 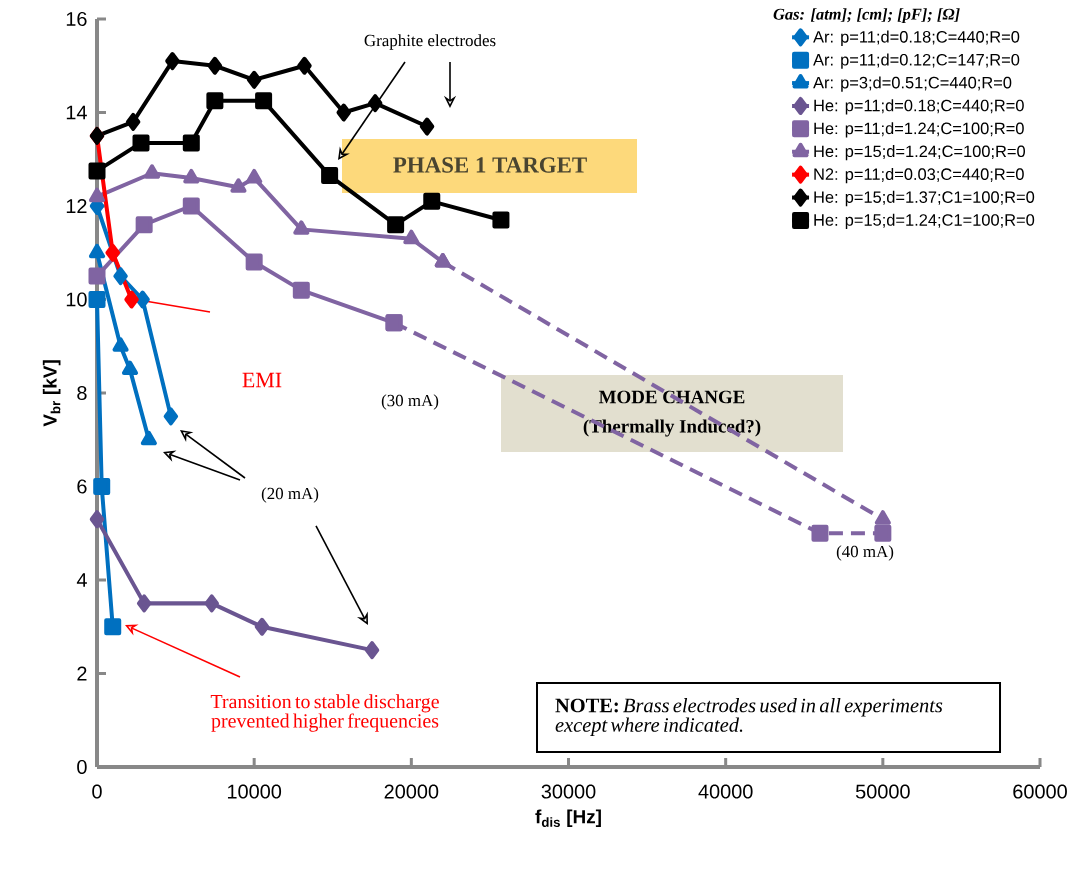 What do you see at coordinates (919, 175) in the screenshot?
I see `legend-label: N2: p=11;d=0.03;C=440;R=0` at bounding box center [919, 175].